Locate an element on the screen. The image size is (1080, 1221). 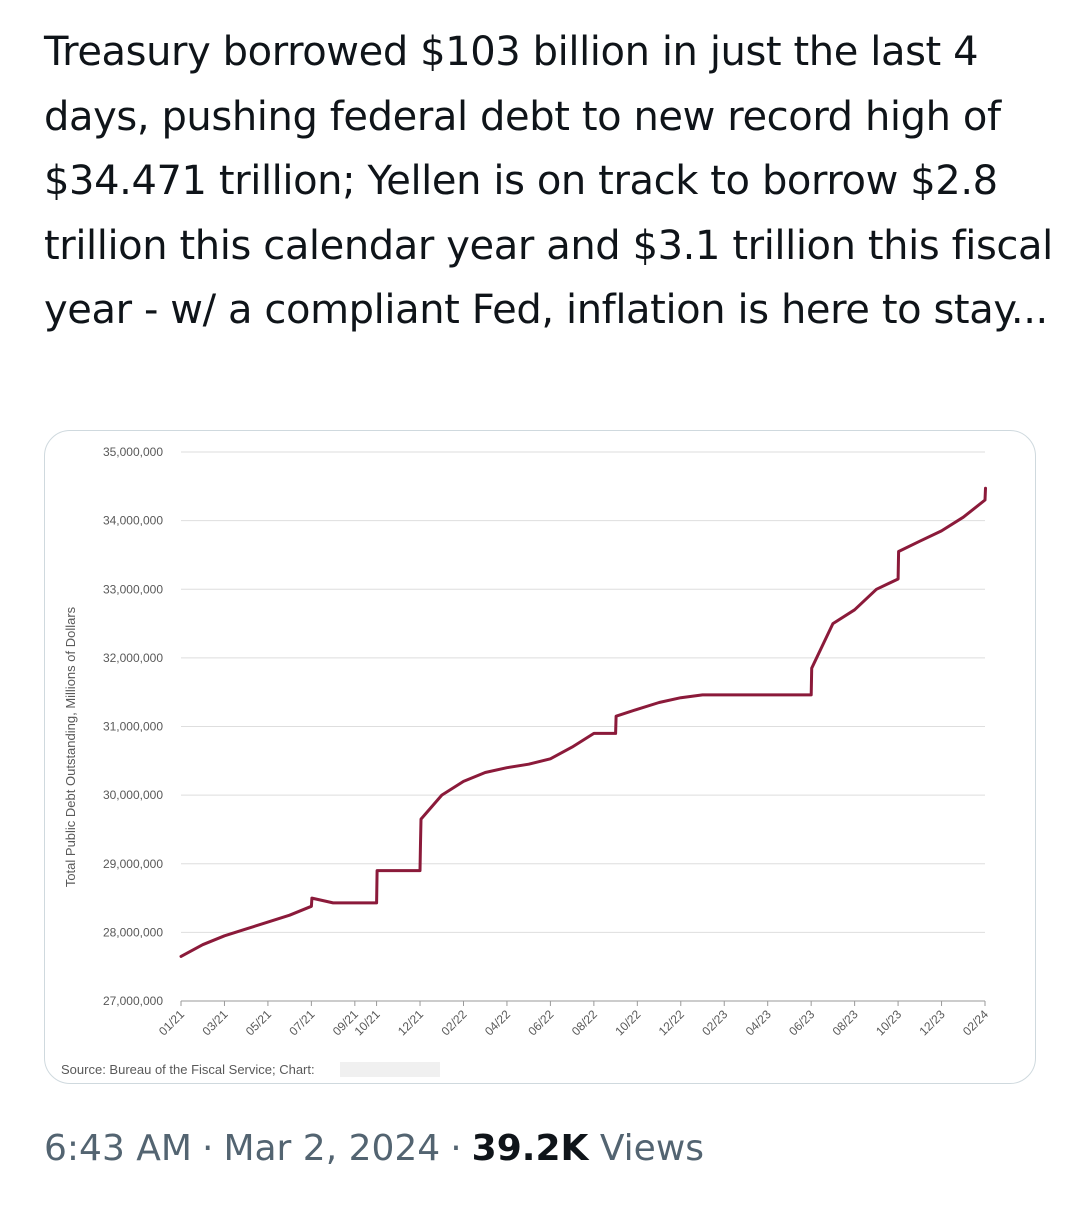
x-tick-label: 01/21 is located at coordinates (171, 1022).